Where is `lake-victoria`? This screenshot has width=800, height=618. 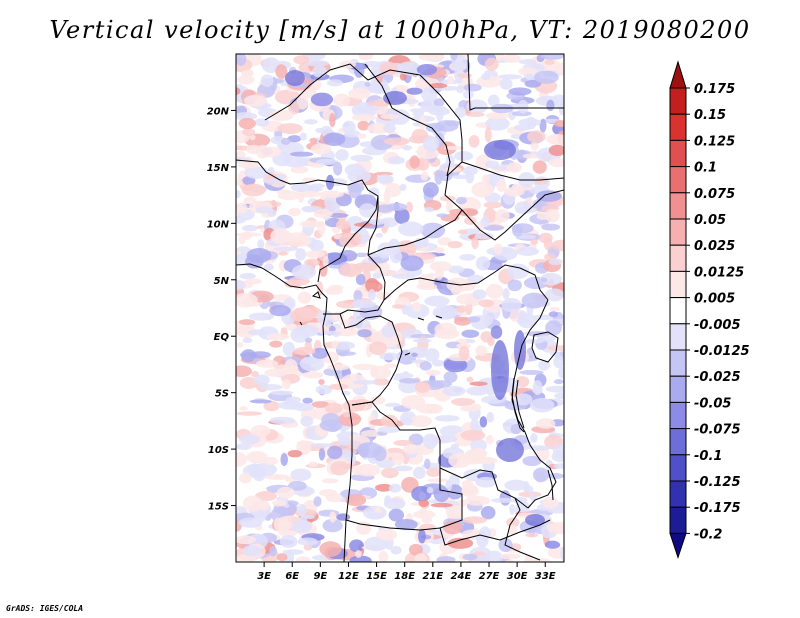 lake-victoria is located at coordinates (545, 347).